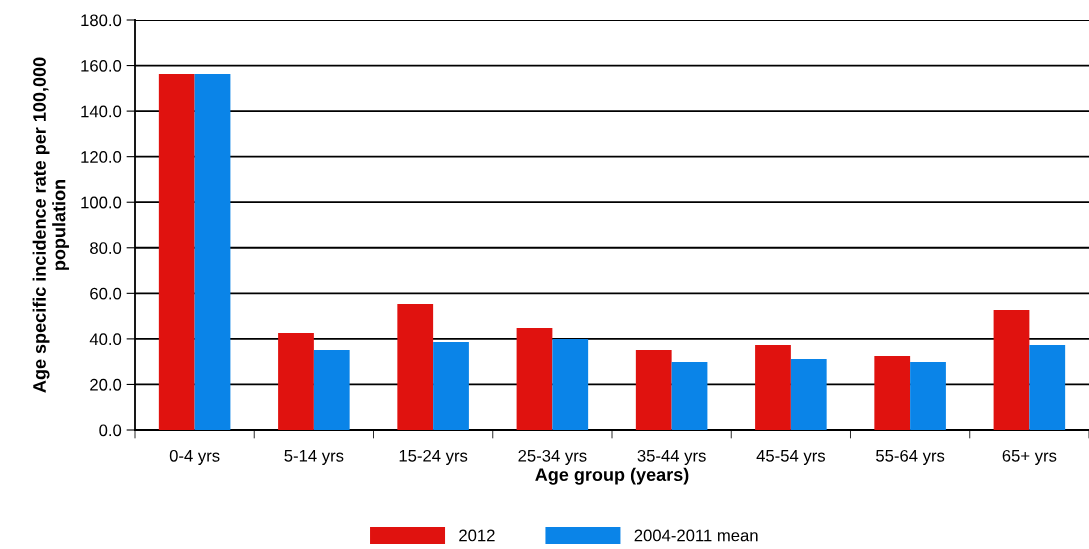 The width and height of the screenshot is (1089, 549). Describe the element at coordinates (106, 293) in the screenshot. I see `y-tick-label: 60.0` at that location.